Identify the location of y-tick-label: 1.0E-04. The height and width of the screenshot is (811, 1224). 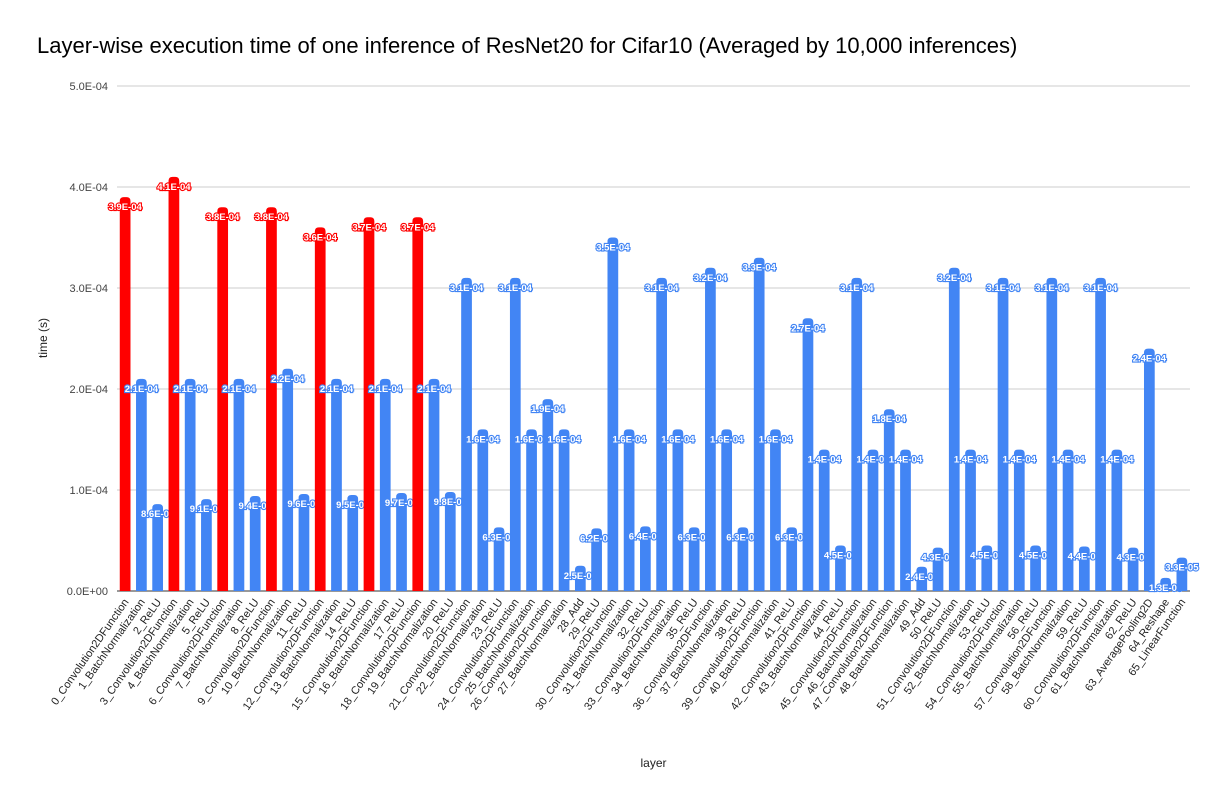
(88, 491).